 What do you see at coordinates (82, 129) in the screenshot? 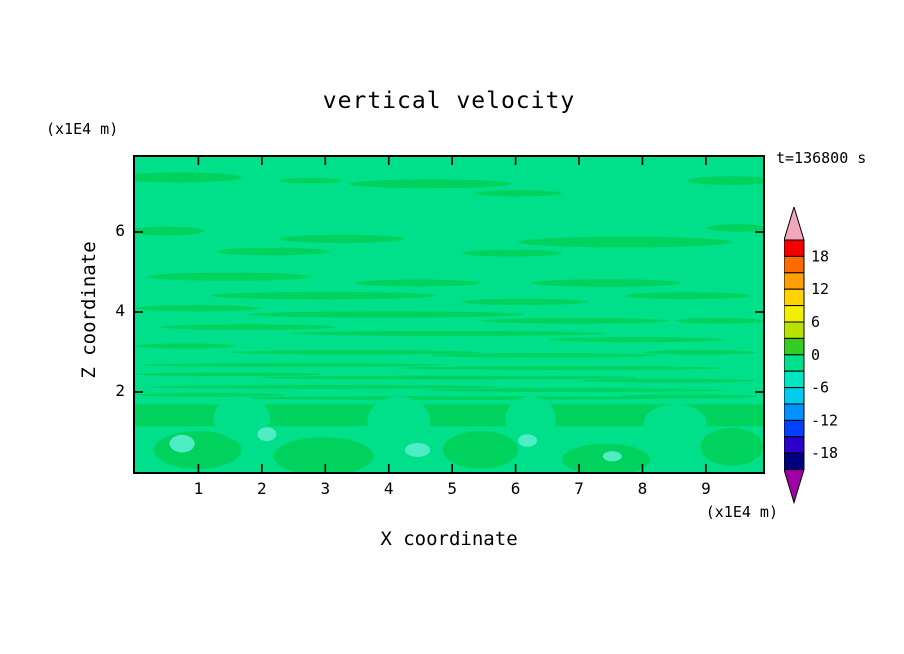
I see `y-axis-unit: (x1E4 m)` at bounding box center [82, 129].